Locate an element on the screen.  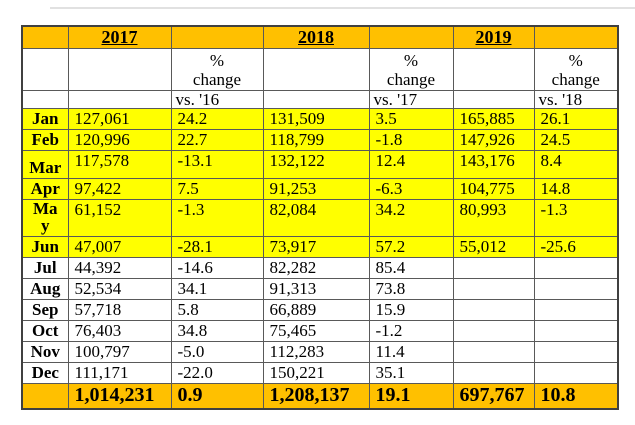
month-cell: Feb is located at coordinates (45, 140).